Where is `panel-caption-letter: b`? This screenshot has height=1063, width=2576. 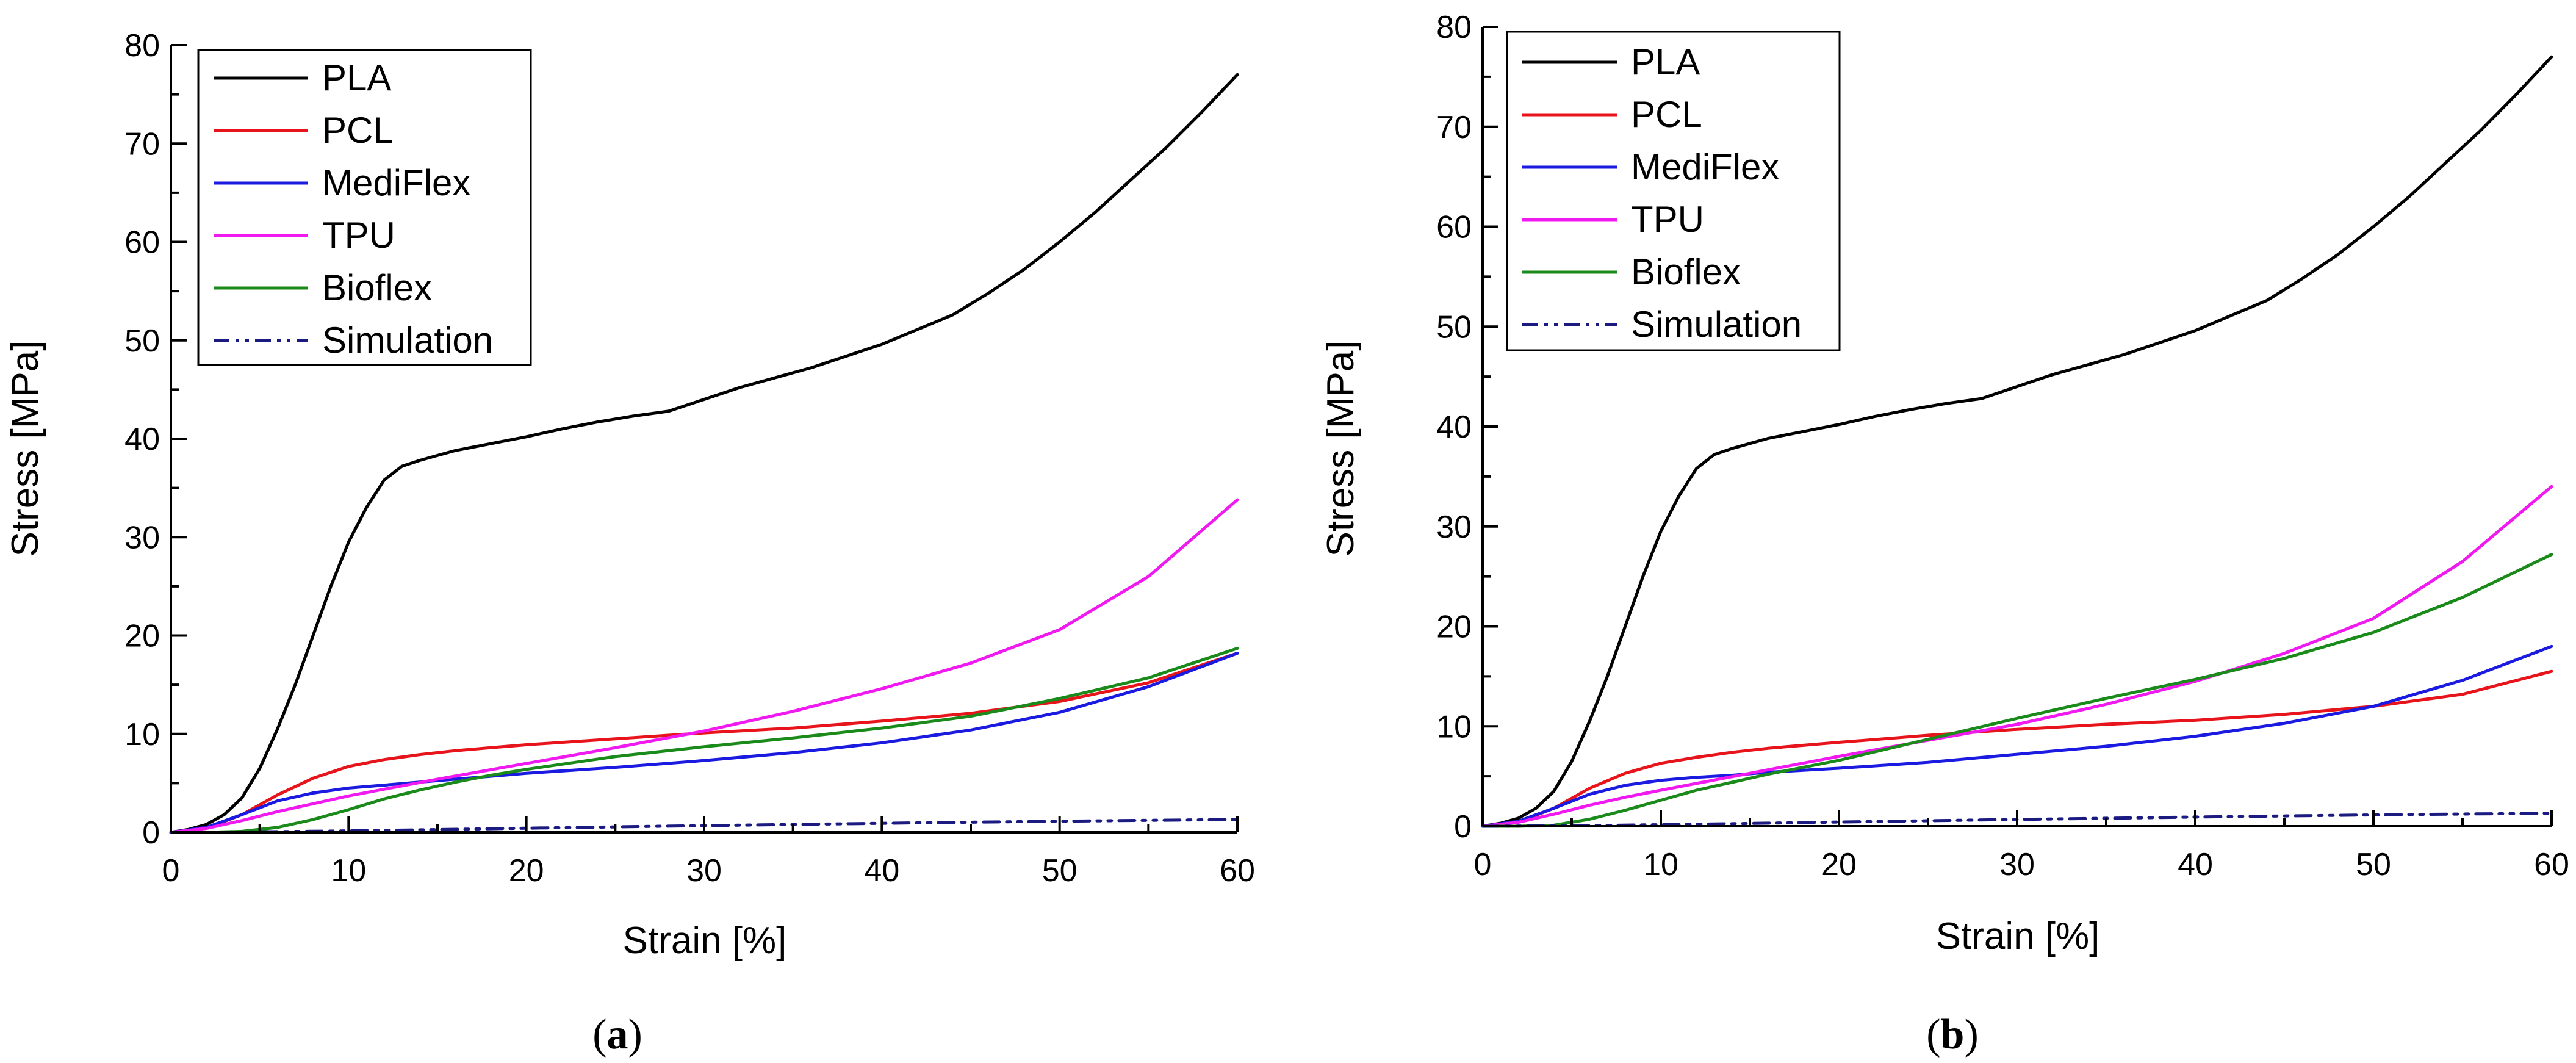
panel-caption-letter: b is located at coordinates (1953, 1034).